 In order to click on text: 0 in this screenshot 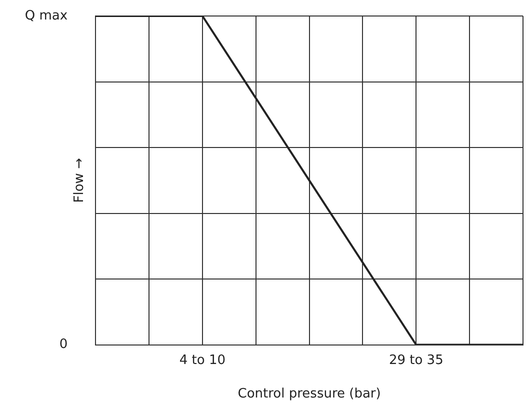, I will do `click(63, 344)`.